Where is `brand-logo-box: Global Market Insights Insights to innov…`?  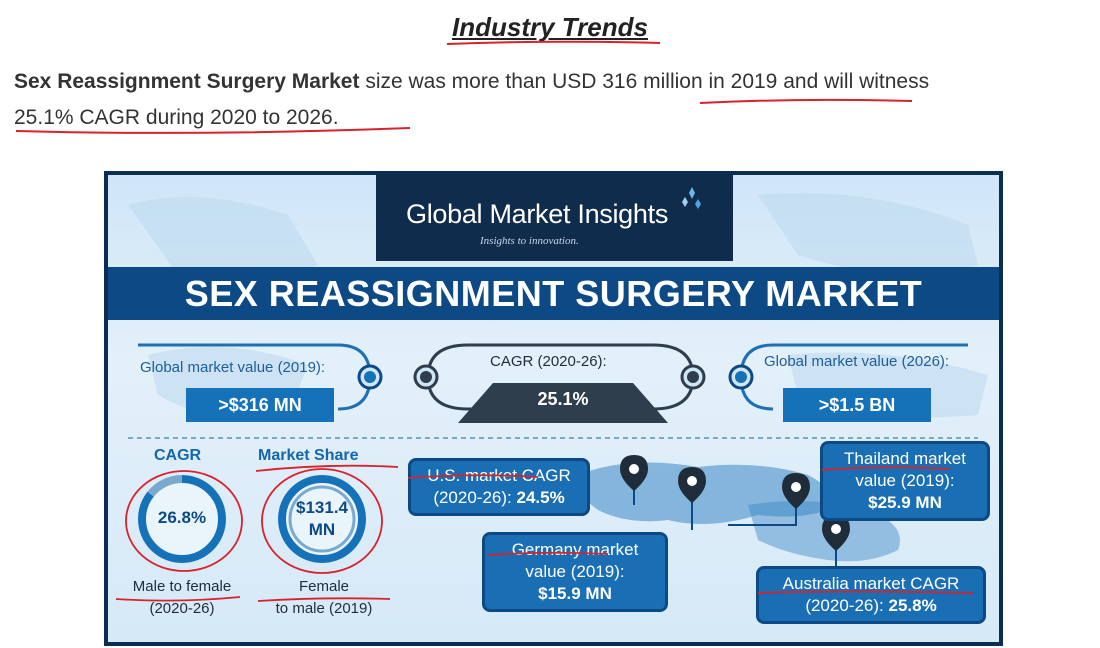
brand-logo-box: Global Market Insights Insights to innov… is located at coordinates (554, 218).